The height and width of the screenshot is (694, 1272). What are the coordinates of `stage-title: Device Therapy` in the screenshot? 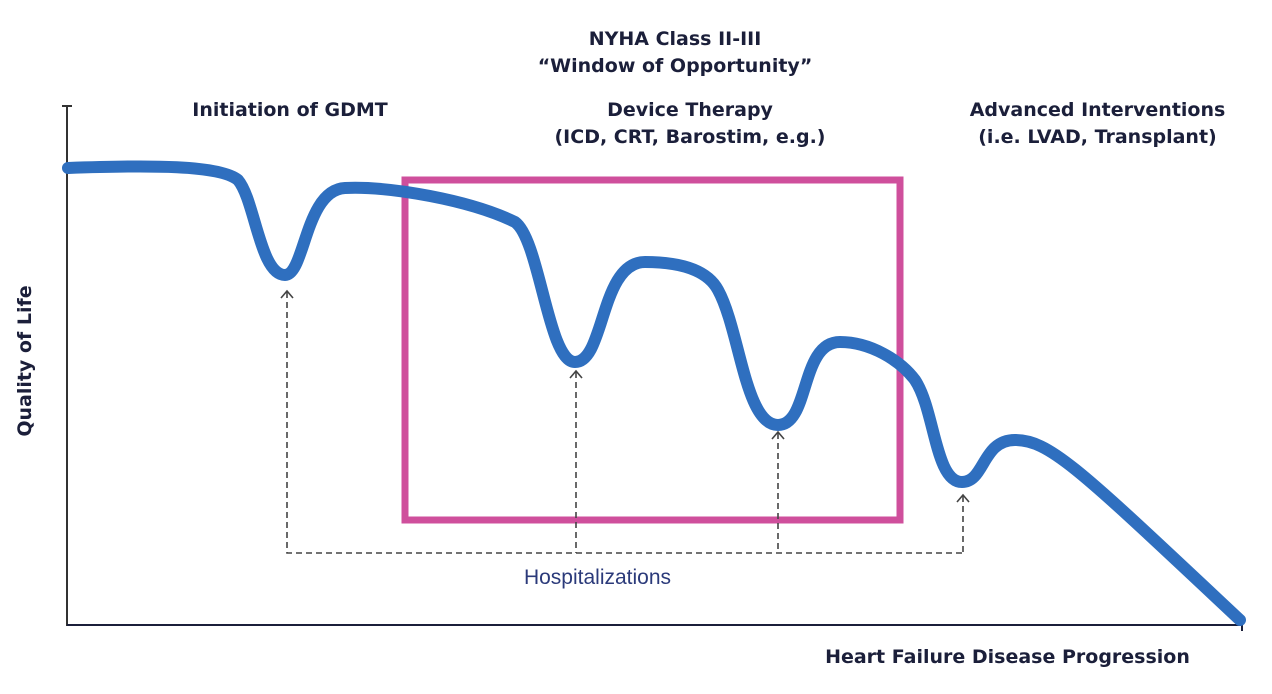 It's located at (690, 110).